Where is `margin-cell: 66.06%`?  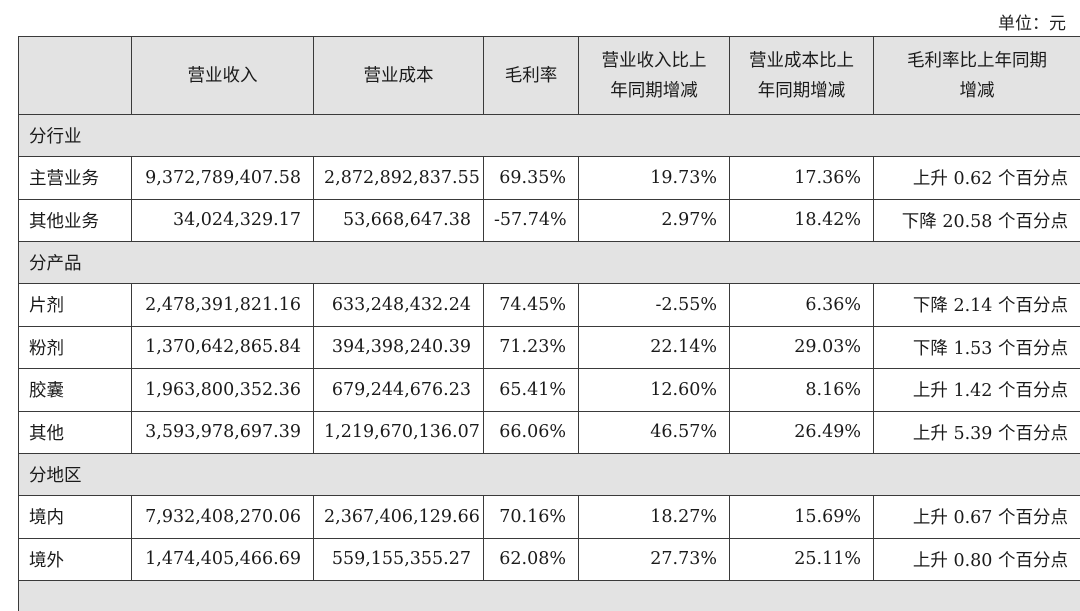 margin-cell: 66.06% is located at coordinates (531, 432).